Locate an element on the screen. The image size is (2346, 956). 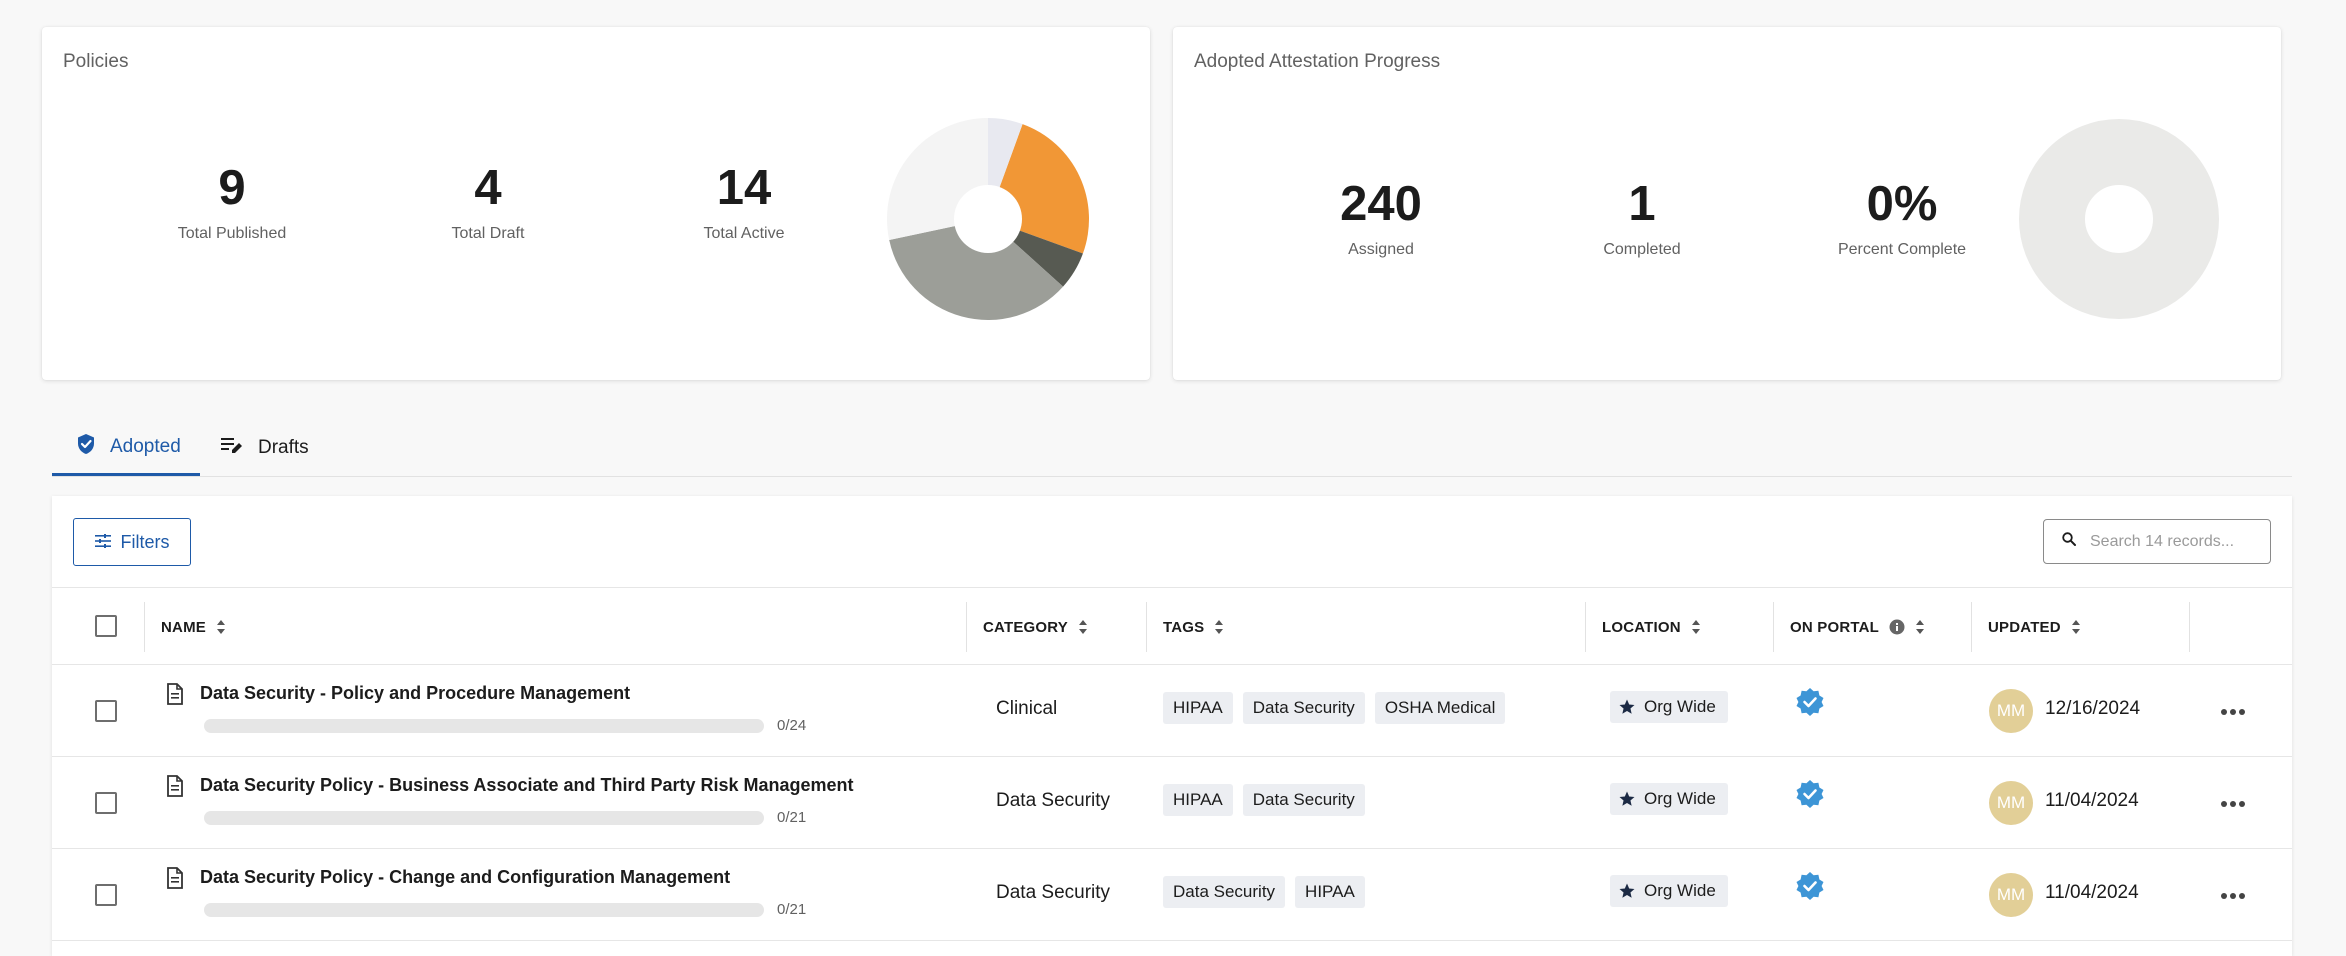
stat-value: 4 is located at coordinates (488, 188).